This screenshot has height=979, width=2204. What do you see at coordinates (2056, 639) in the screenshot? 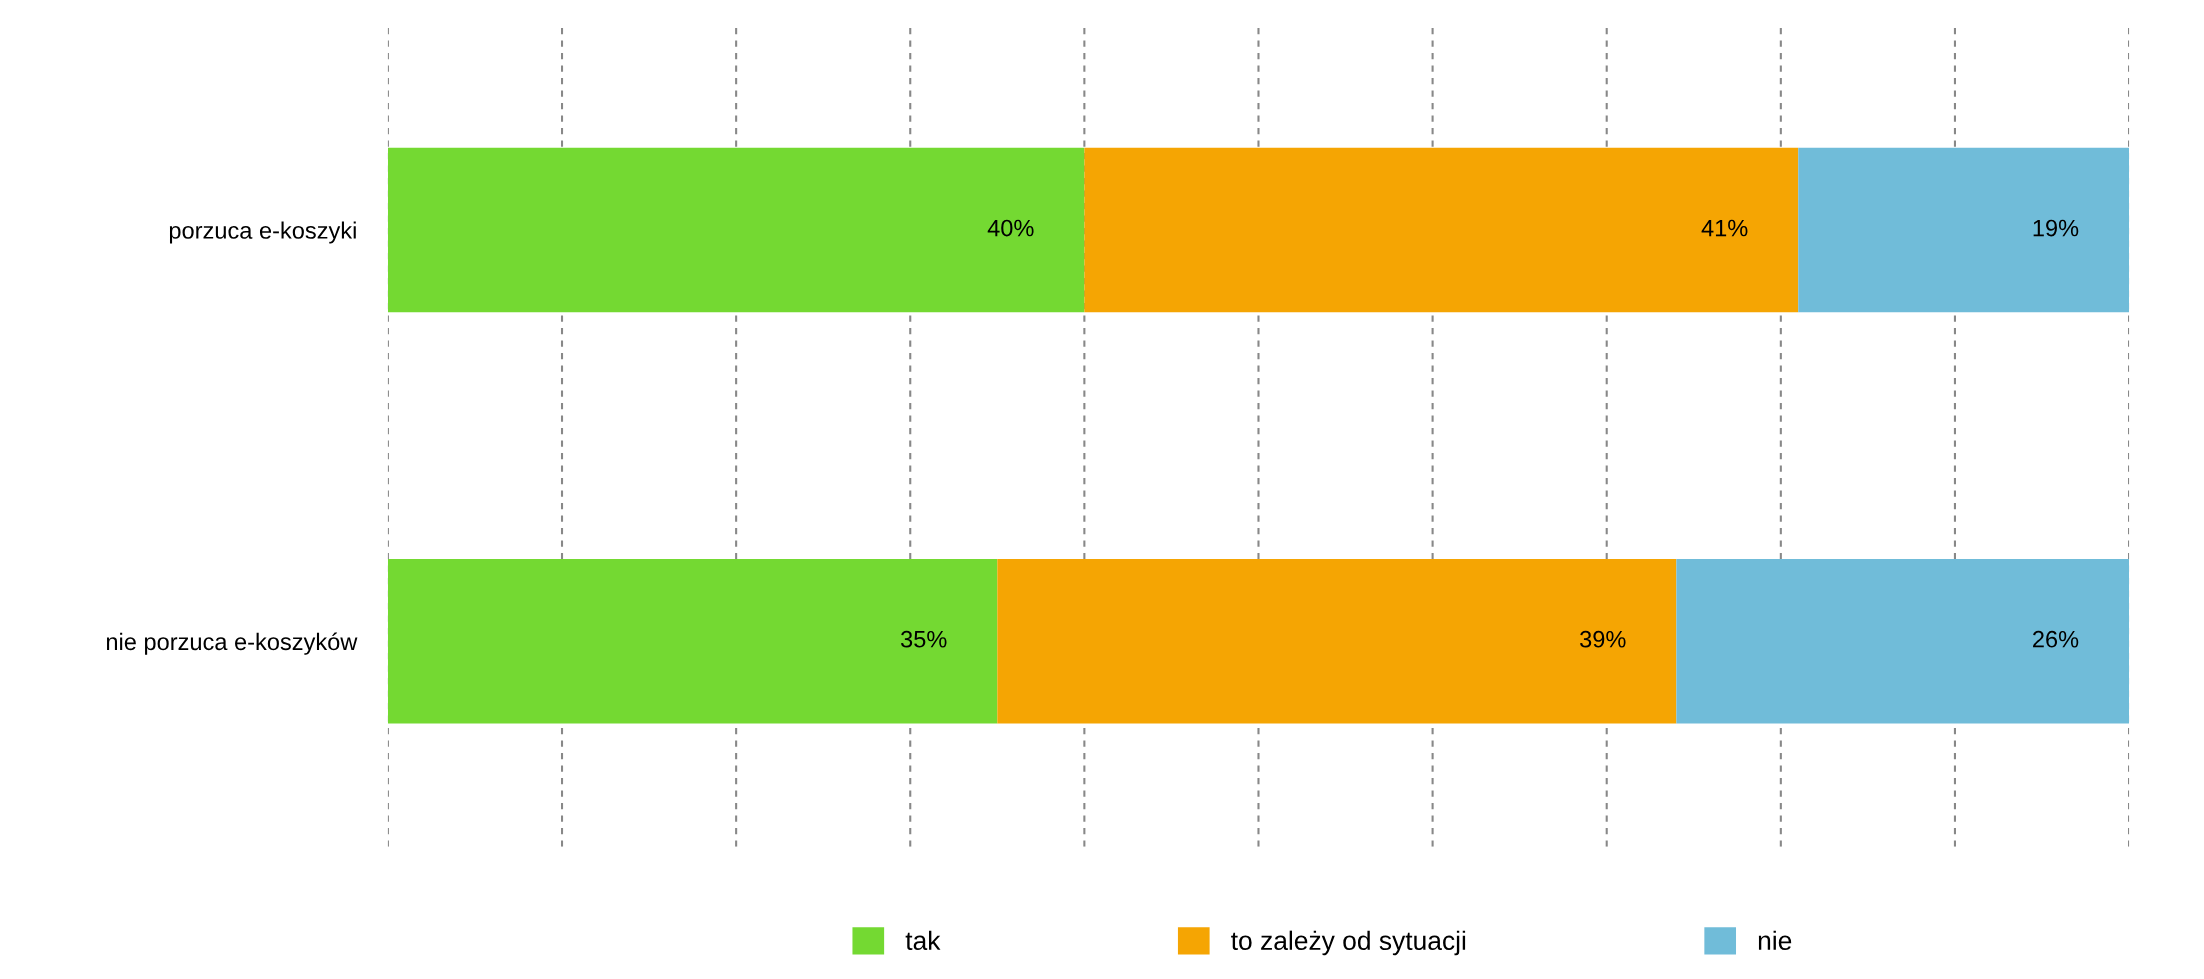
I see `data-label: 26%` at bounding box center [2056, 639].